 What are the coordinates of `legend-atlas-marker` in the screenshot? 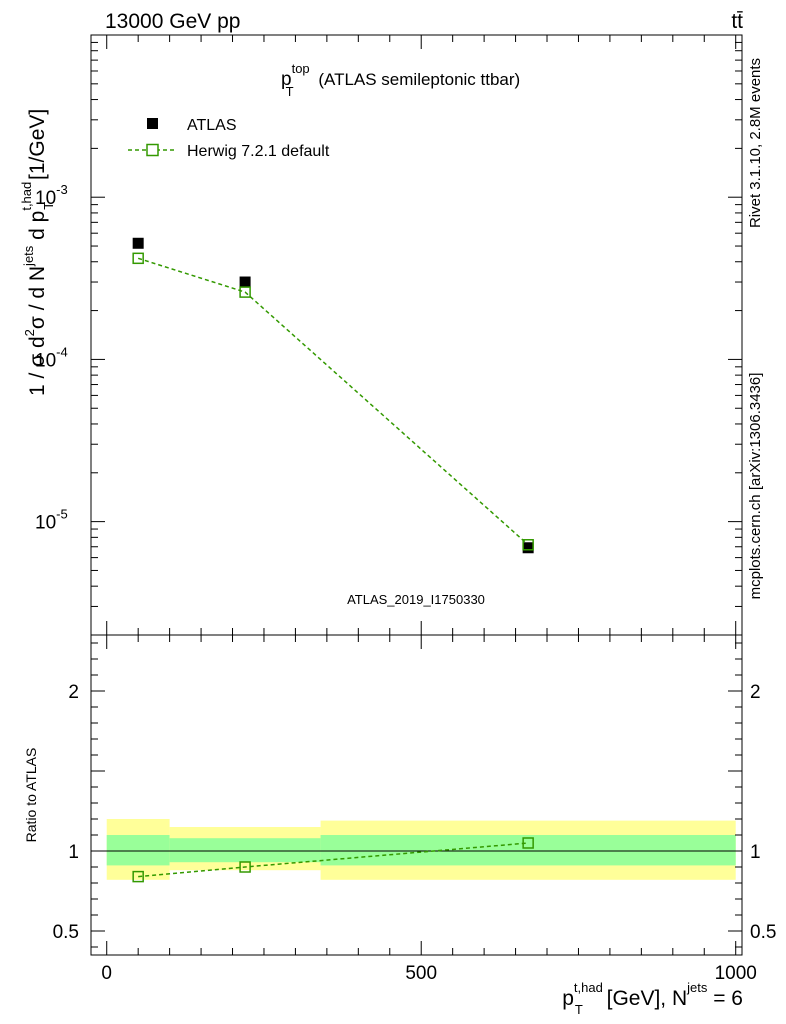 It's located at (152, 123).